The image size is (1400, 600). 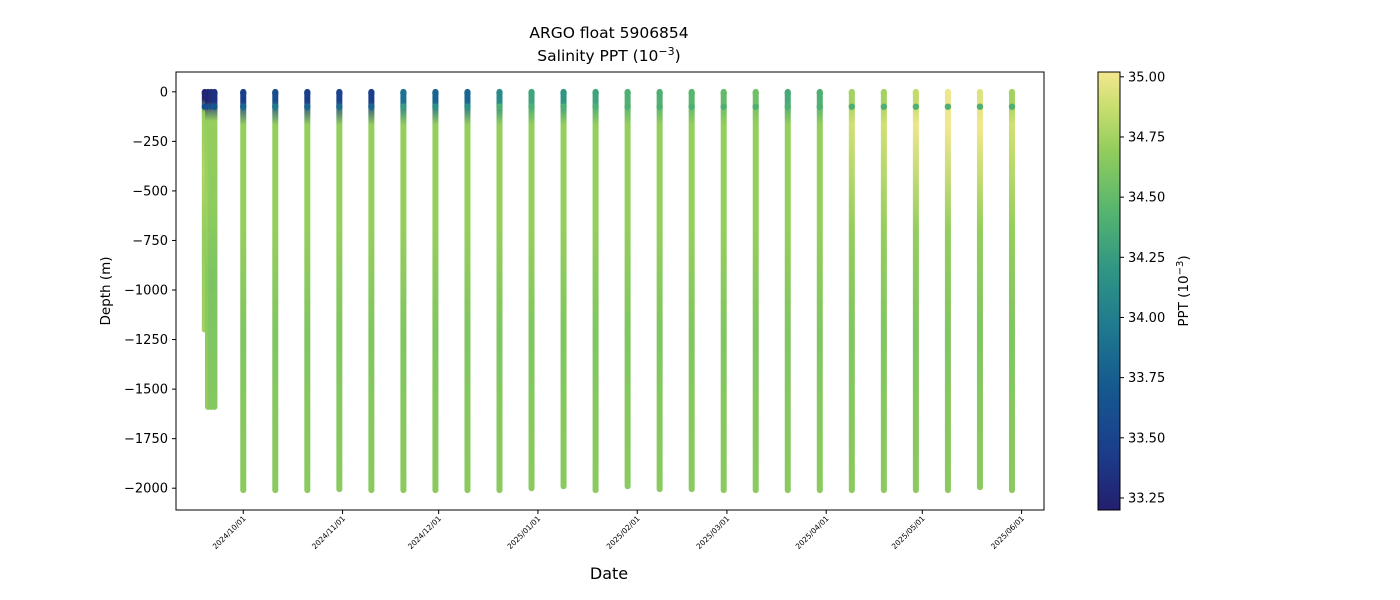 I want to click on x-tick-label: 2025/04/01, so click(x=812, y=532).